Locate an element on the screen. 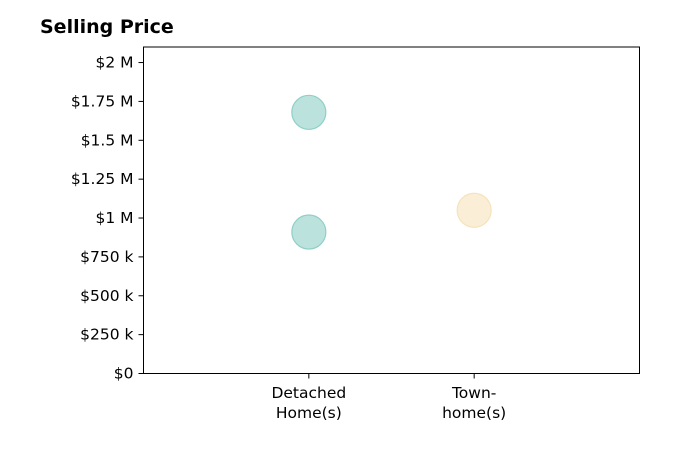  y-tick-label: $250 k is located at coordinates (106, 335).